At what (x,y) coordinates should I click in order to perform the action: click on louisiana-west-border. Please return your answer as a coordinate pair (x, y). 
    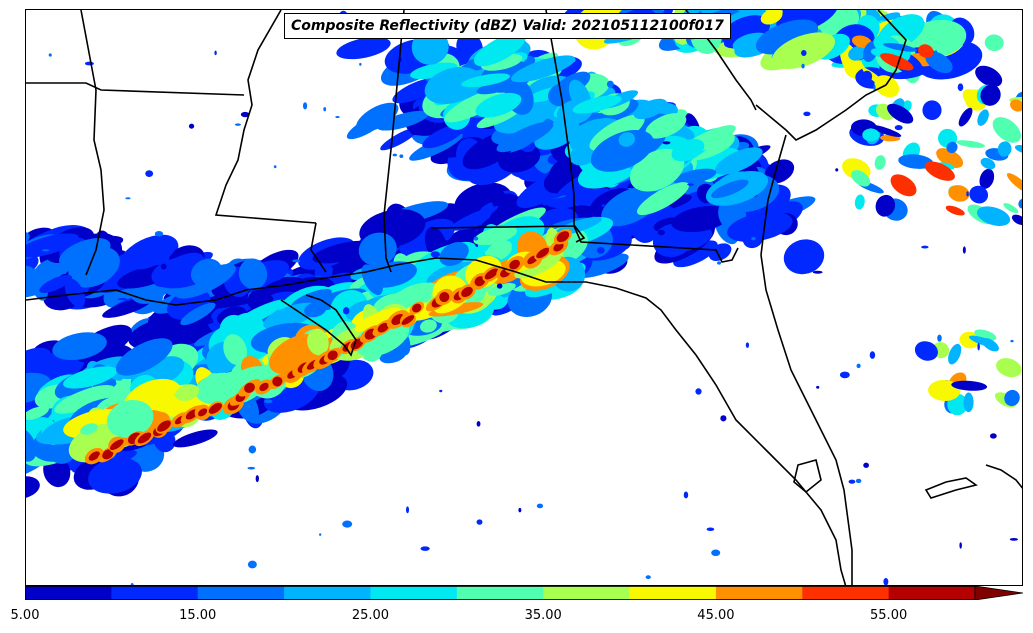
    Looking at the image, I should click on (92, 143).